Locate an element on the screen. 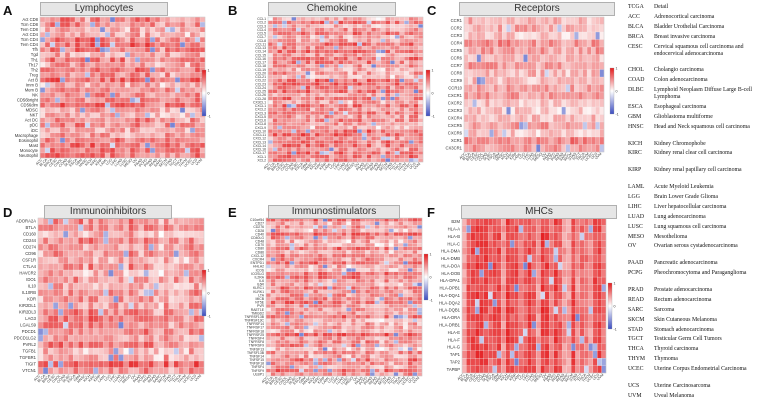  colorbar-tick-label: 0 is located at coordinates (209, 294).